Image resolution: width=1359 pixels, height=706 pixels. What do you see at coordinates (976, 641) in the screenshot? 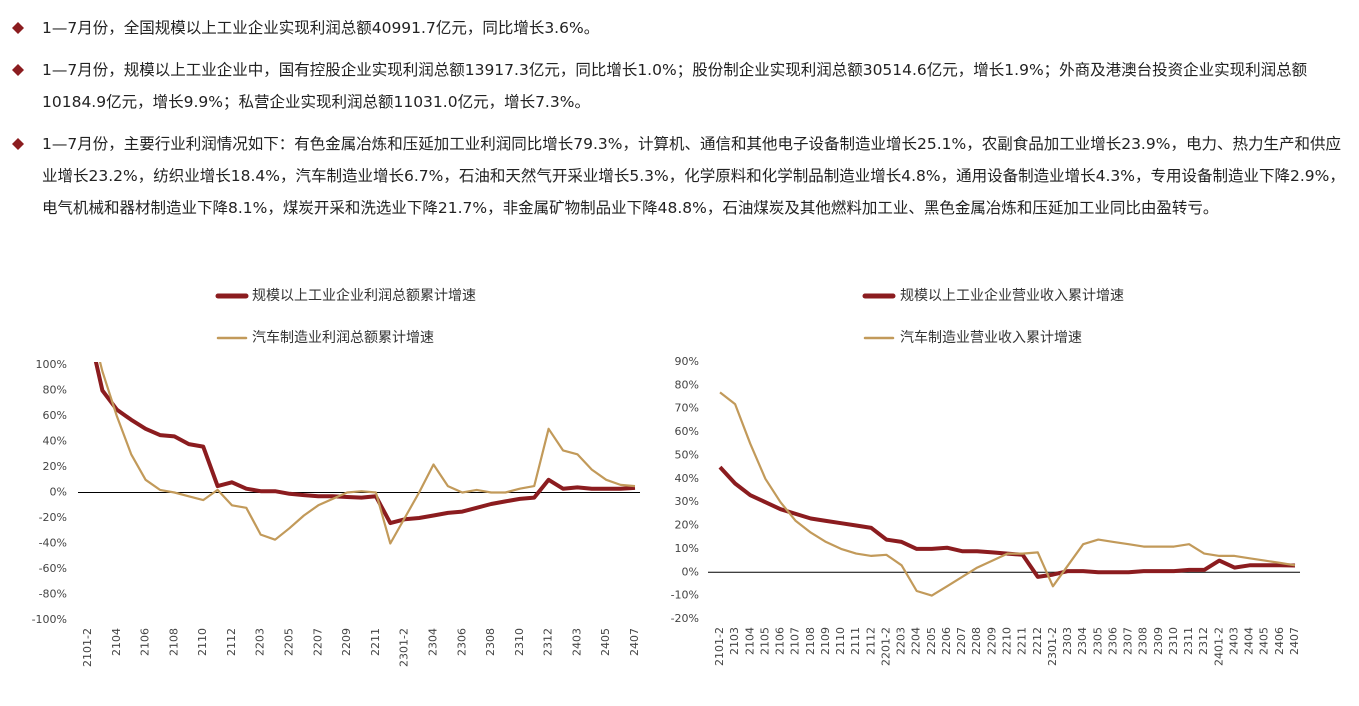
I see `x-tick-label: 2208` at bounding box center [976, 641].